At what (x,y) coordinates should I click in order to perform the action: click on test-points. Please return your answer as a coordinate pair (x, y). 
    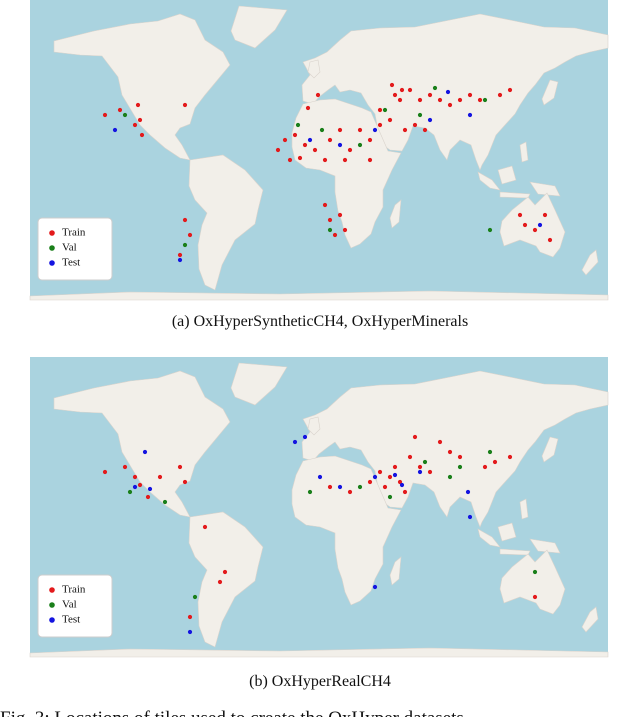
    Looking at the image, I should click on (302, 534).